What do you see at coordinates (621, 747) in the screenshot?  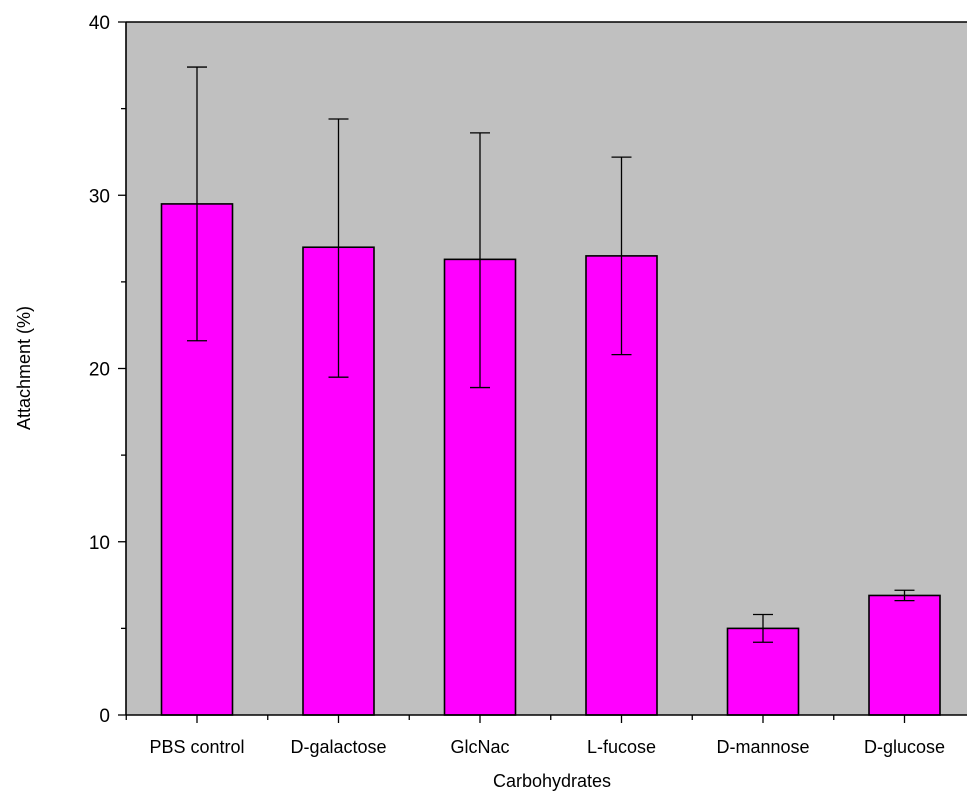 I see `x-tick-label: L-fucose` at bounding box center [621, 747].